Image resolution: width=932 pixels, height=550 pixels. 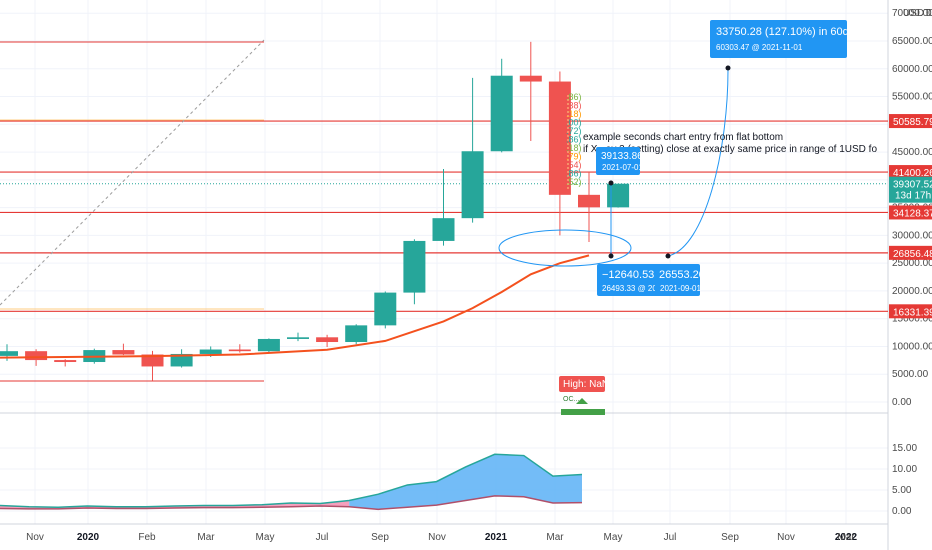 What do you see at coordinates (574, 123) in the screenshot?
I see `fib-label: .00)` at bounding box center [574, 123].